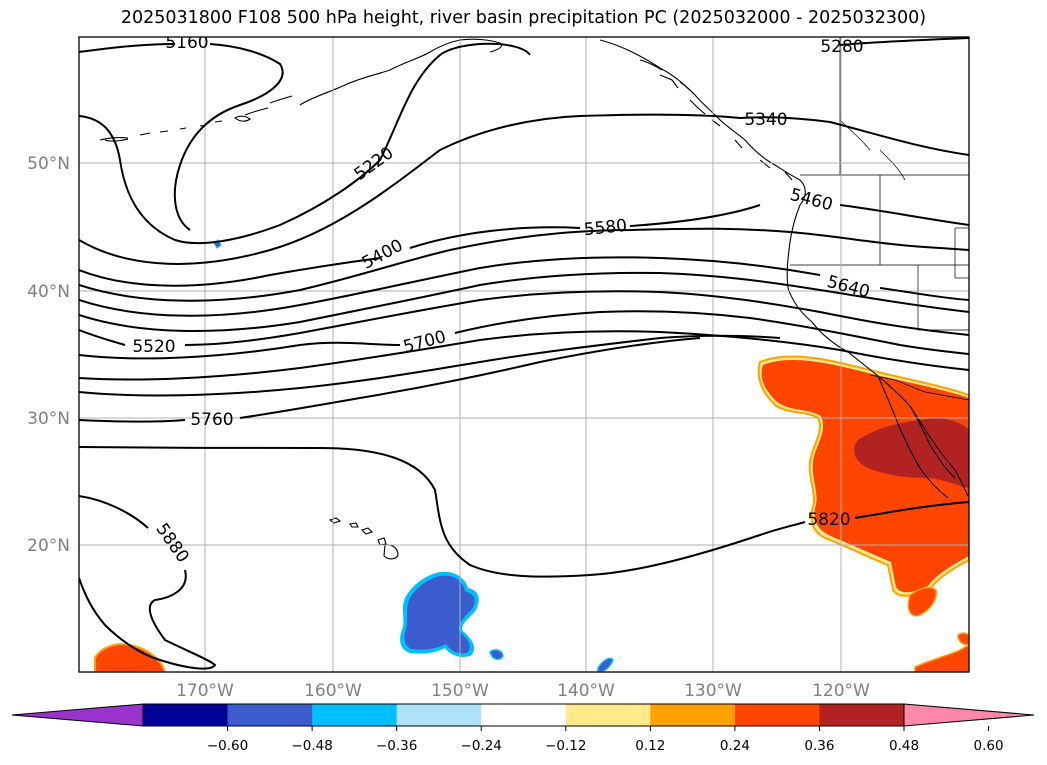  Describe the element at coordinates (77, 715) in the screenshot. I see `colorbar-extend-min` at that location.